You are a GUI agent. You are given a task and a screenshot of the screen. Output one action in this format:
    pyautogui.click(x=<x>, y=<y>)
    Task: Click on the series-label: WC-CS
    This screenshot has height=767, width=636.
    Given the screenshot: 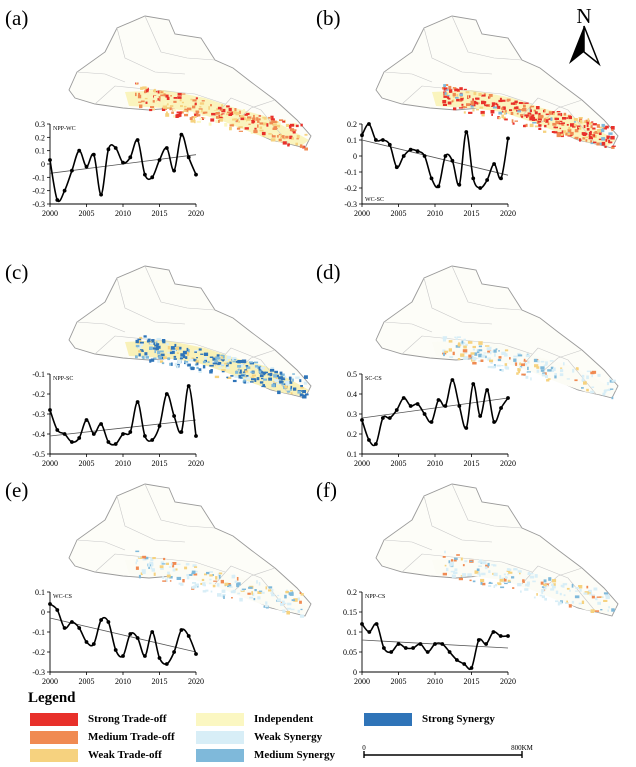 What is the action you would take?
    pyautogui.click(x=62, y=597)
    